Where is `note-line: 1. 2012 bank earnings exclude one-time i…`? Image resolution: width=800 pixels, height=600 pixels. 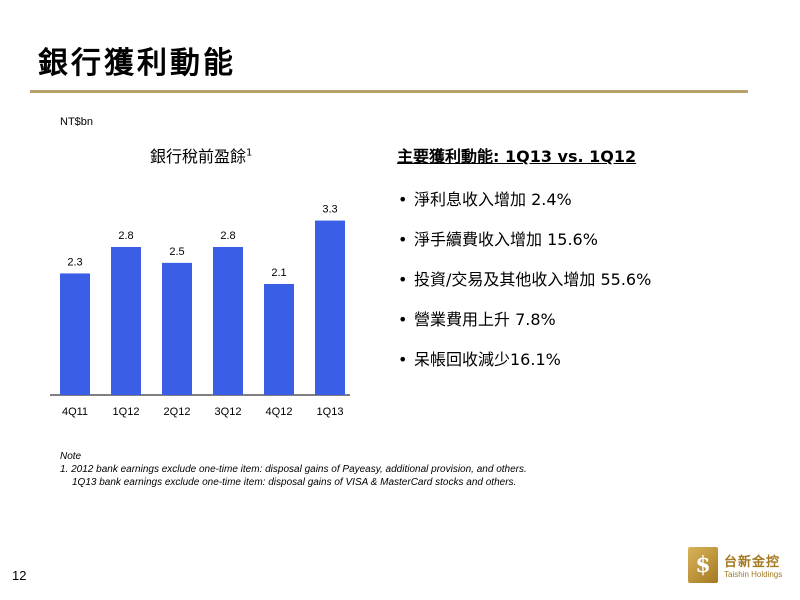
note-line: 1. 2012 bank earnings exclude one-time i… is located at coordinates (293, 469).